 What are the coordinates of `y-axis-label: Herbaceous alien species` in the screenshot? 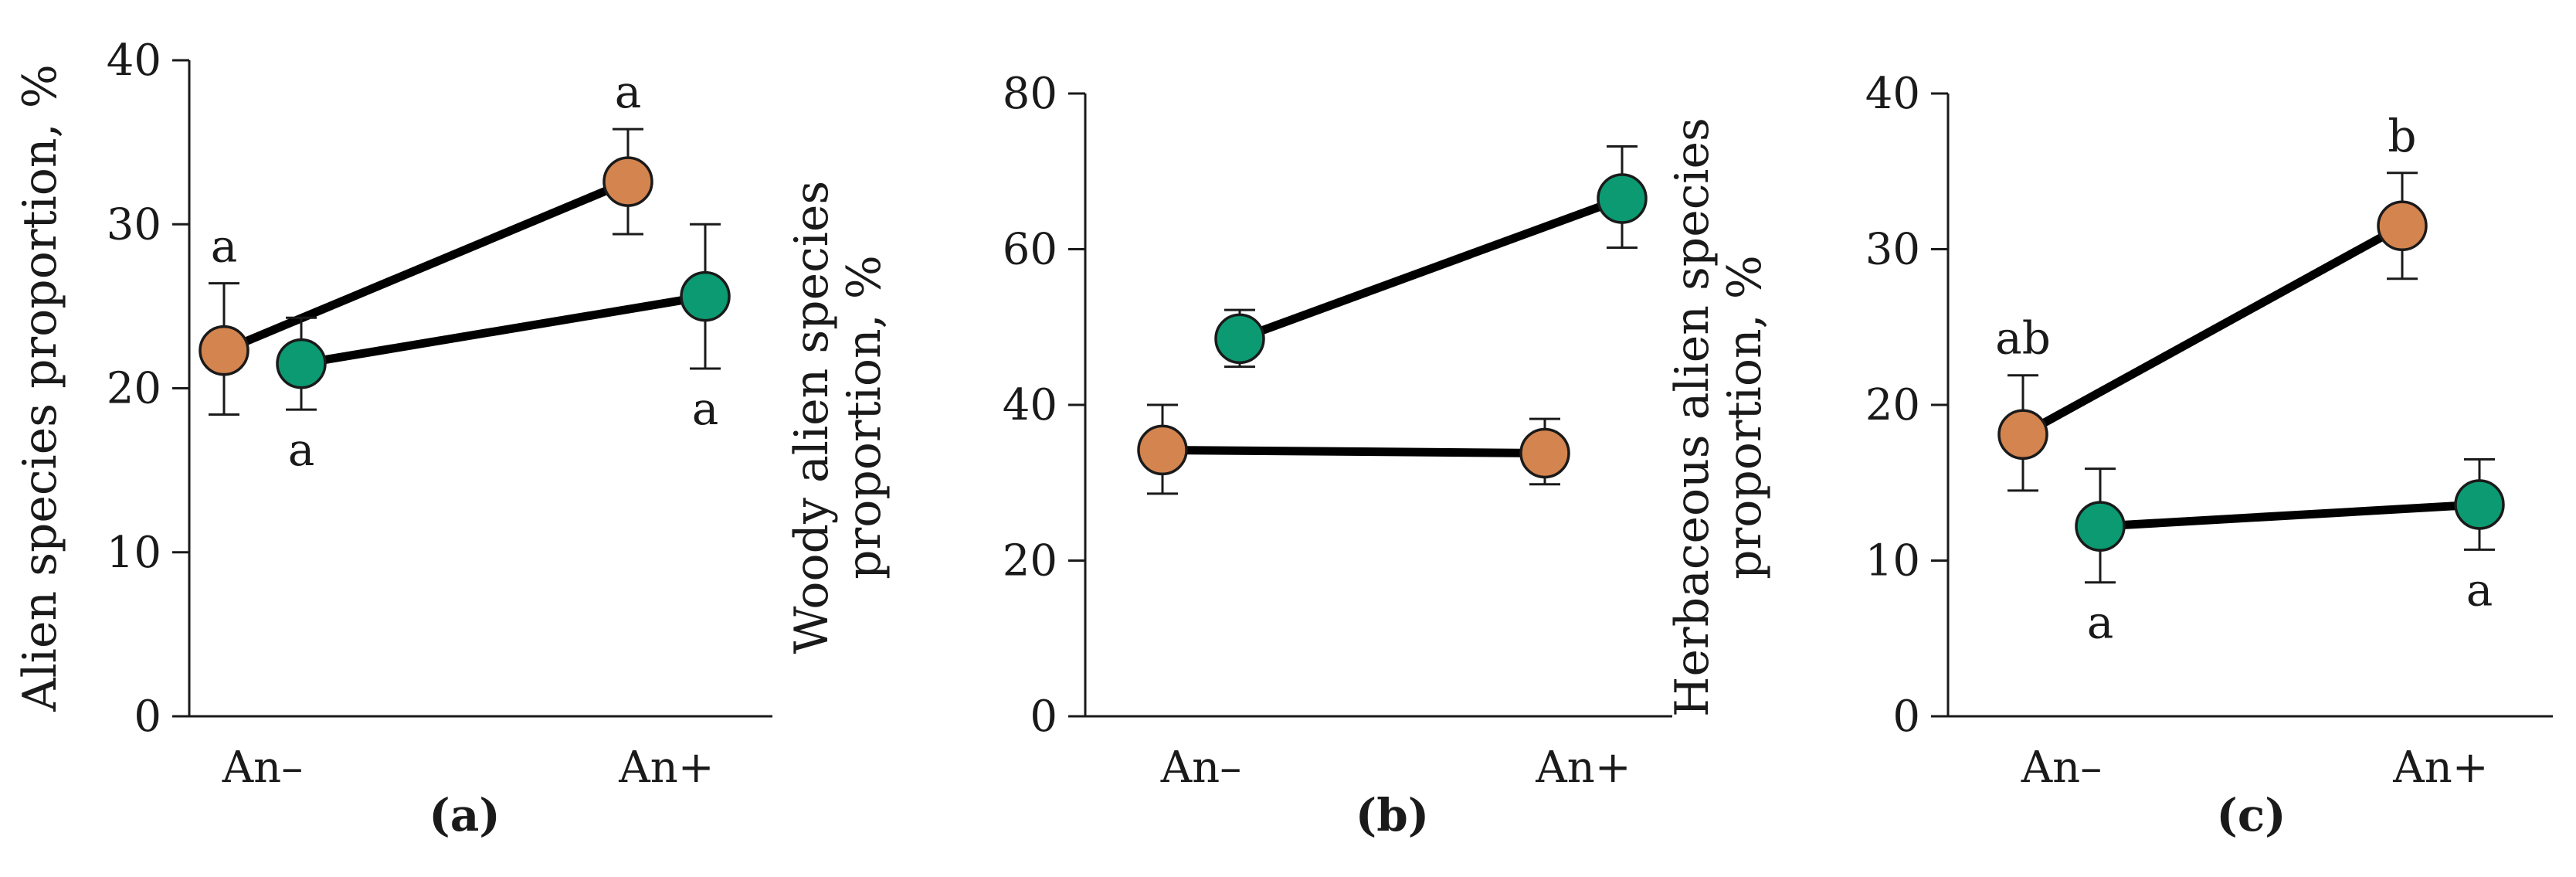 It's located at (1692, 417).